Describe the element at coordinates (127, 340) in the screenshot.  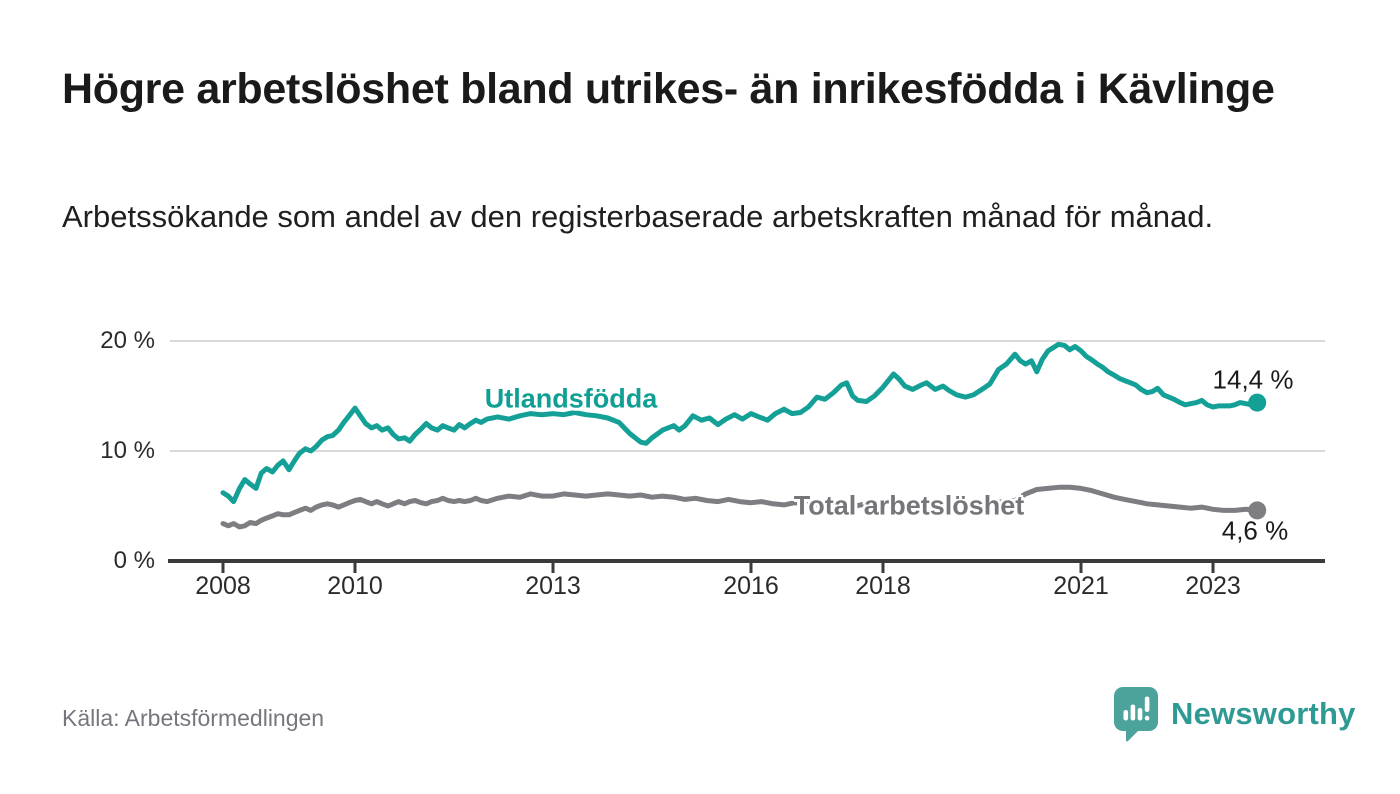
I see `y-axis-tick-label: 20 %` at that location.